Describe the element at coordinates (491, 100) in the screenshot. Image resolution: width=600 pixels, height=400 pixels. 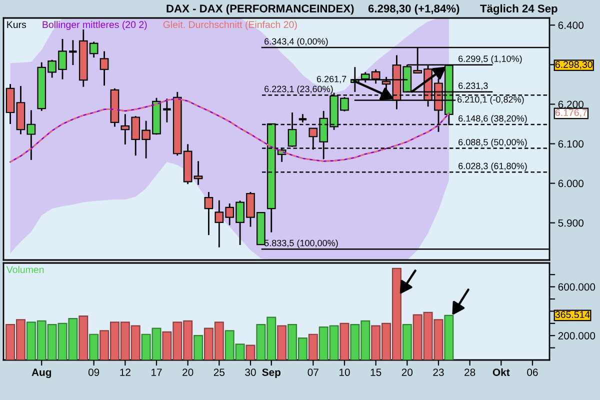
I see `ref-line-label: 6.210,1 (-0,82%)` at that location.